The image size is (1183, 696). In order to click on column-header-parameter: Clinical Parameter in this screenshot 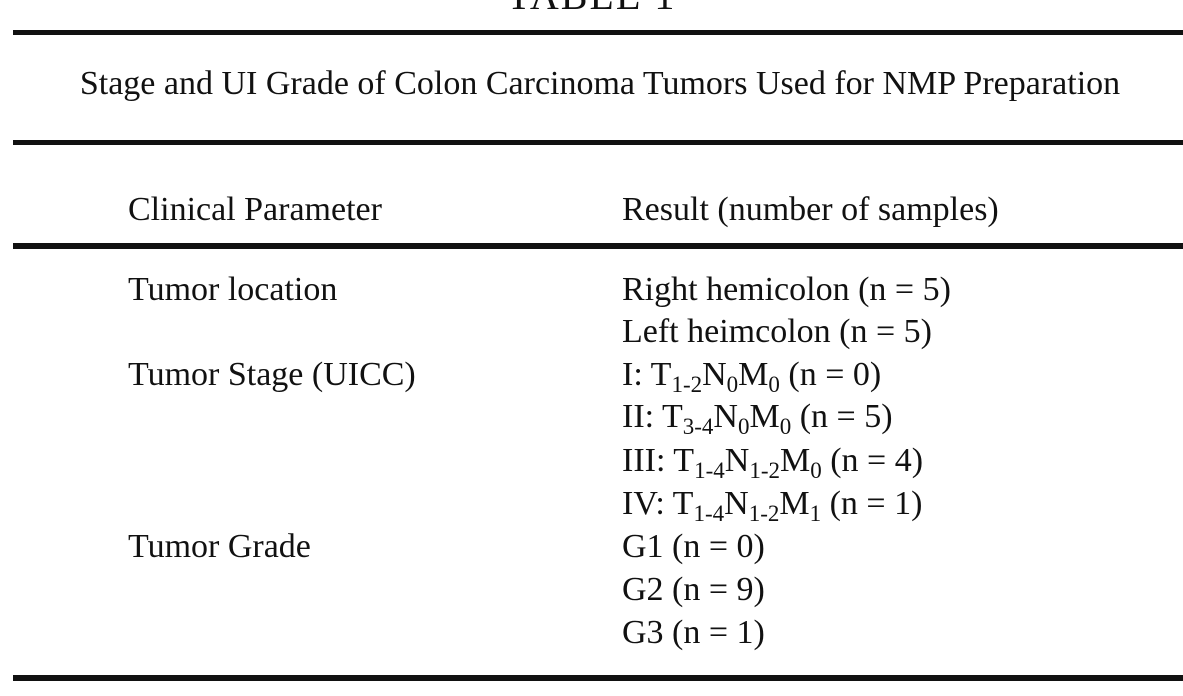, I will do `click(255, 210)`.